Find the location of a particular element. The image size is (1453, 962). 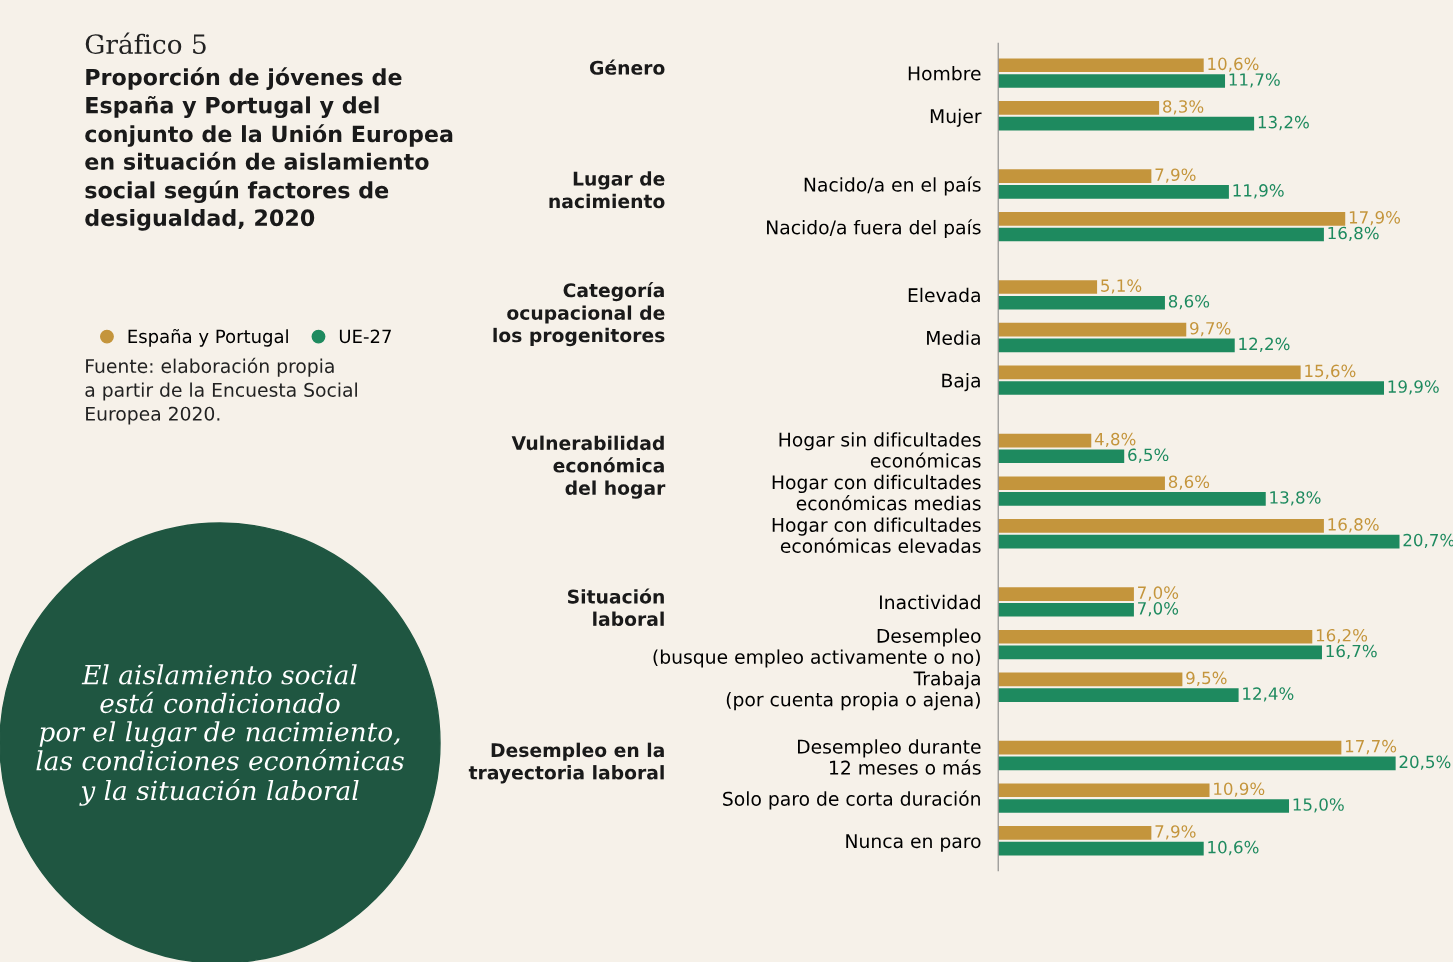

data-label: 12,4% is located at coordinates (1268, 694).